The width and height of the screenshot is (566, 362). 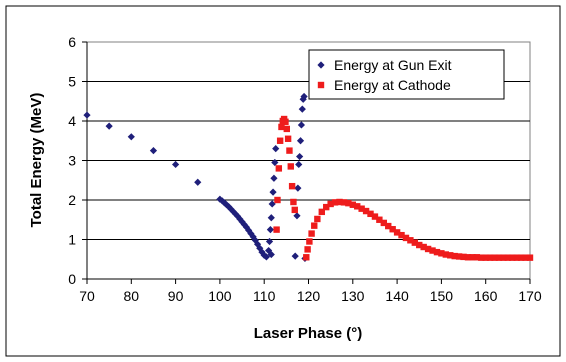 I want to click on legend-label-1: Energy at Cathode, so click(x=392, y=85).